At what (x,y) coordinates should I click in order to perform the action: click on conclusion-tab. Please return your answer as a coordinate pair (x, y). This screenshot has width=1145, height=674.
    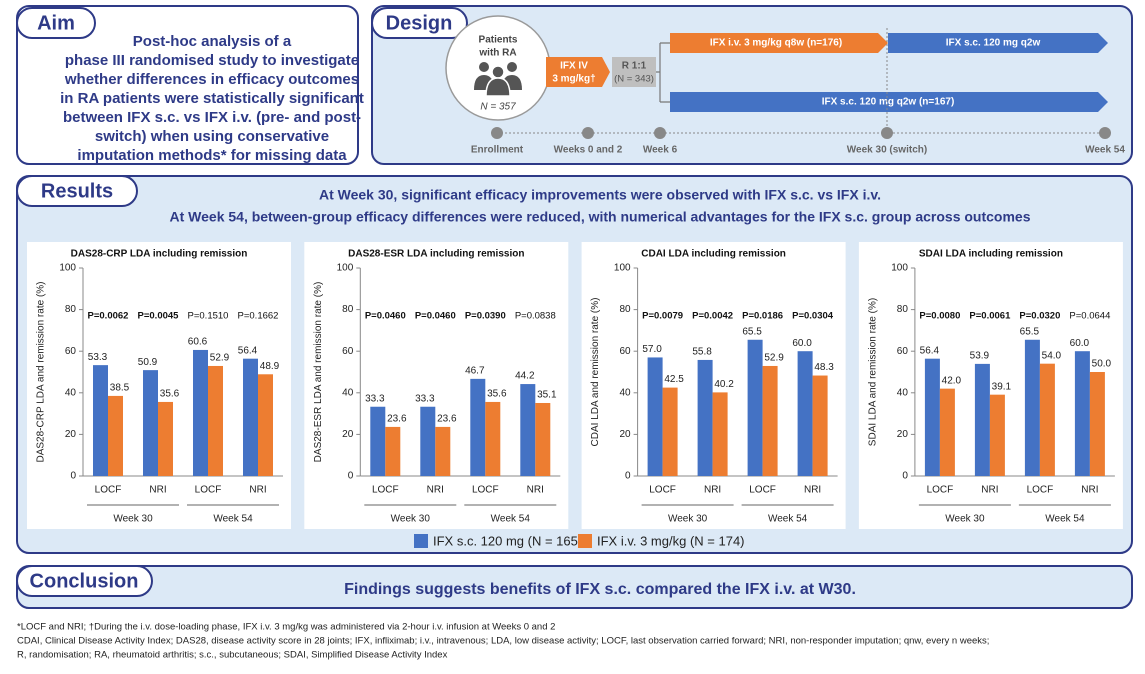
    Looking at the image, I should click on (84, 581).